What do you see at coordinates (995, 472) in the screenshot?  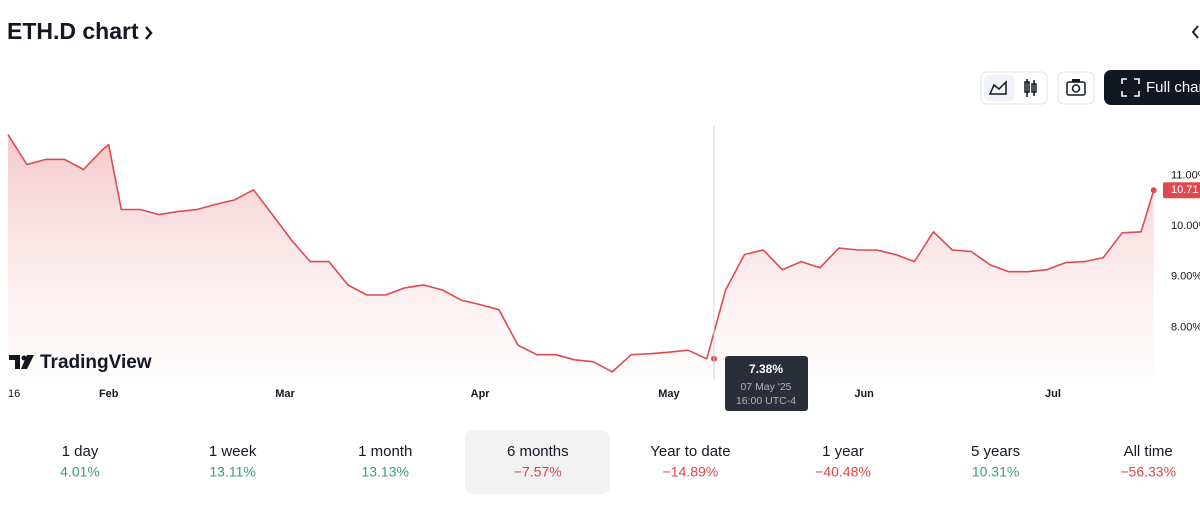 I see `period-change: 10.31%` at bounding box center [995, 472].